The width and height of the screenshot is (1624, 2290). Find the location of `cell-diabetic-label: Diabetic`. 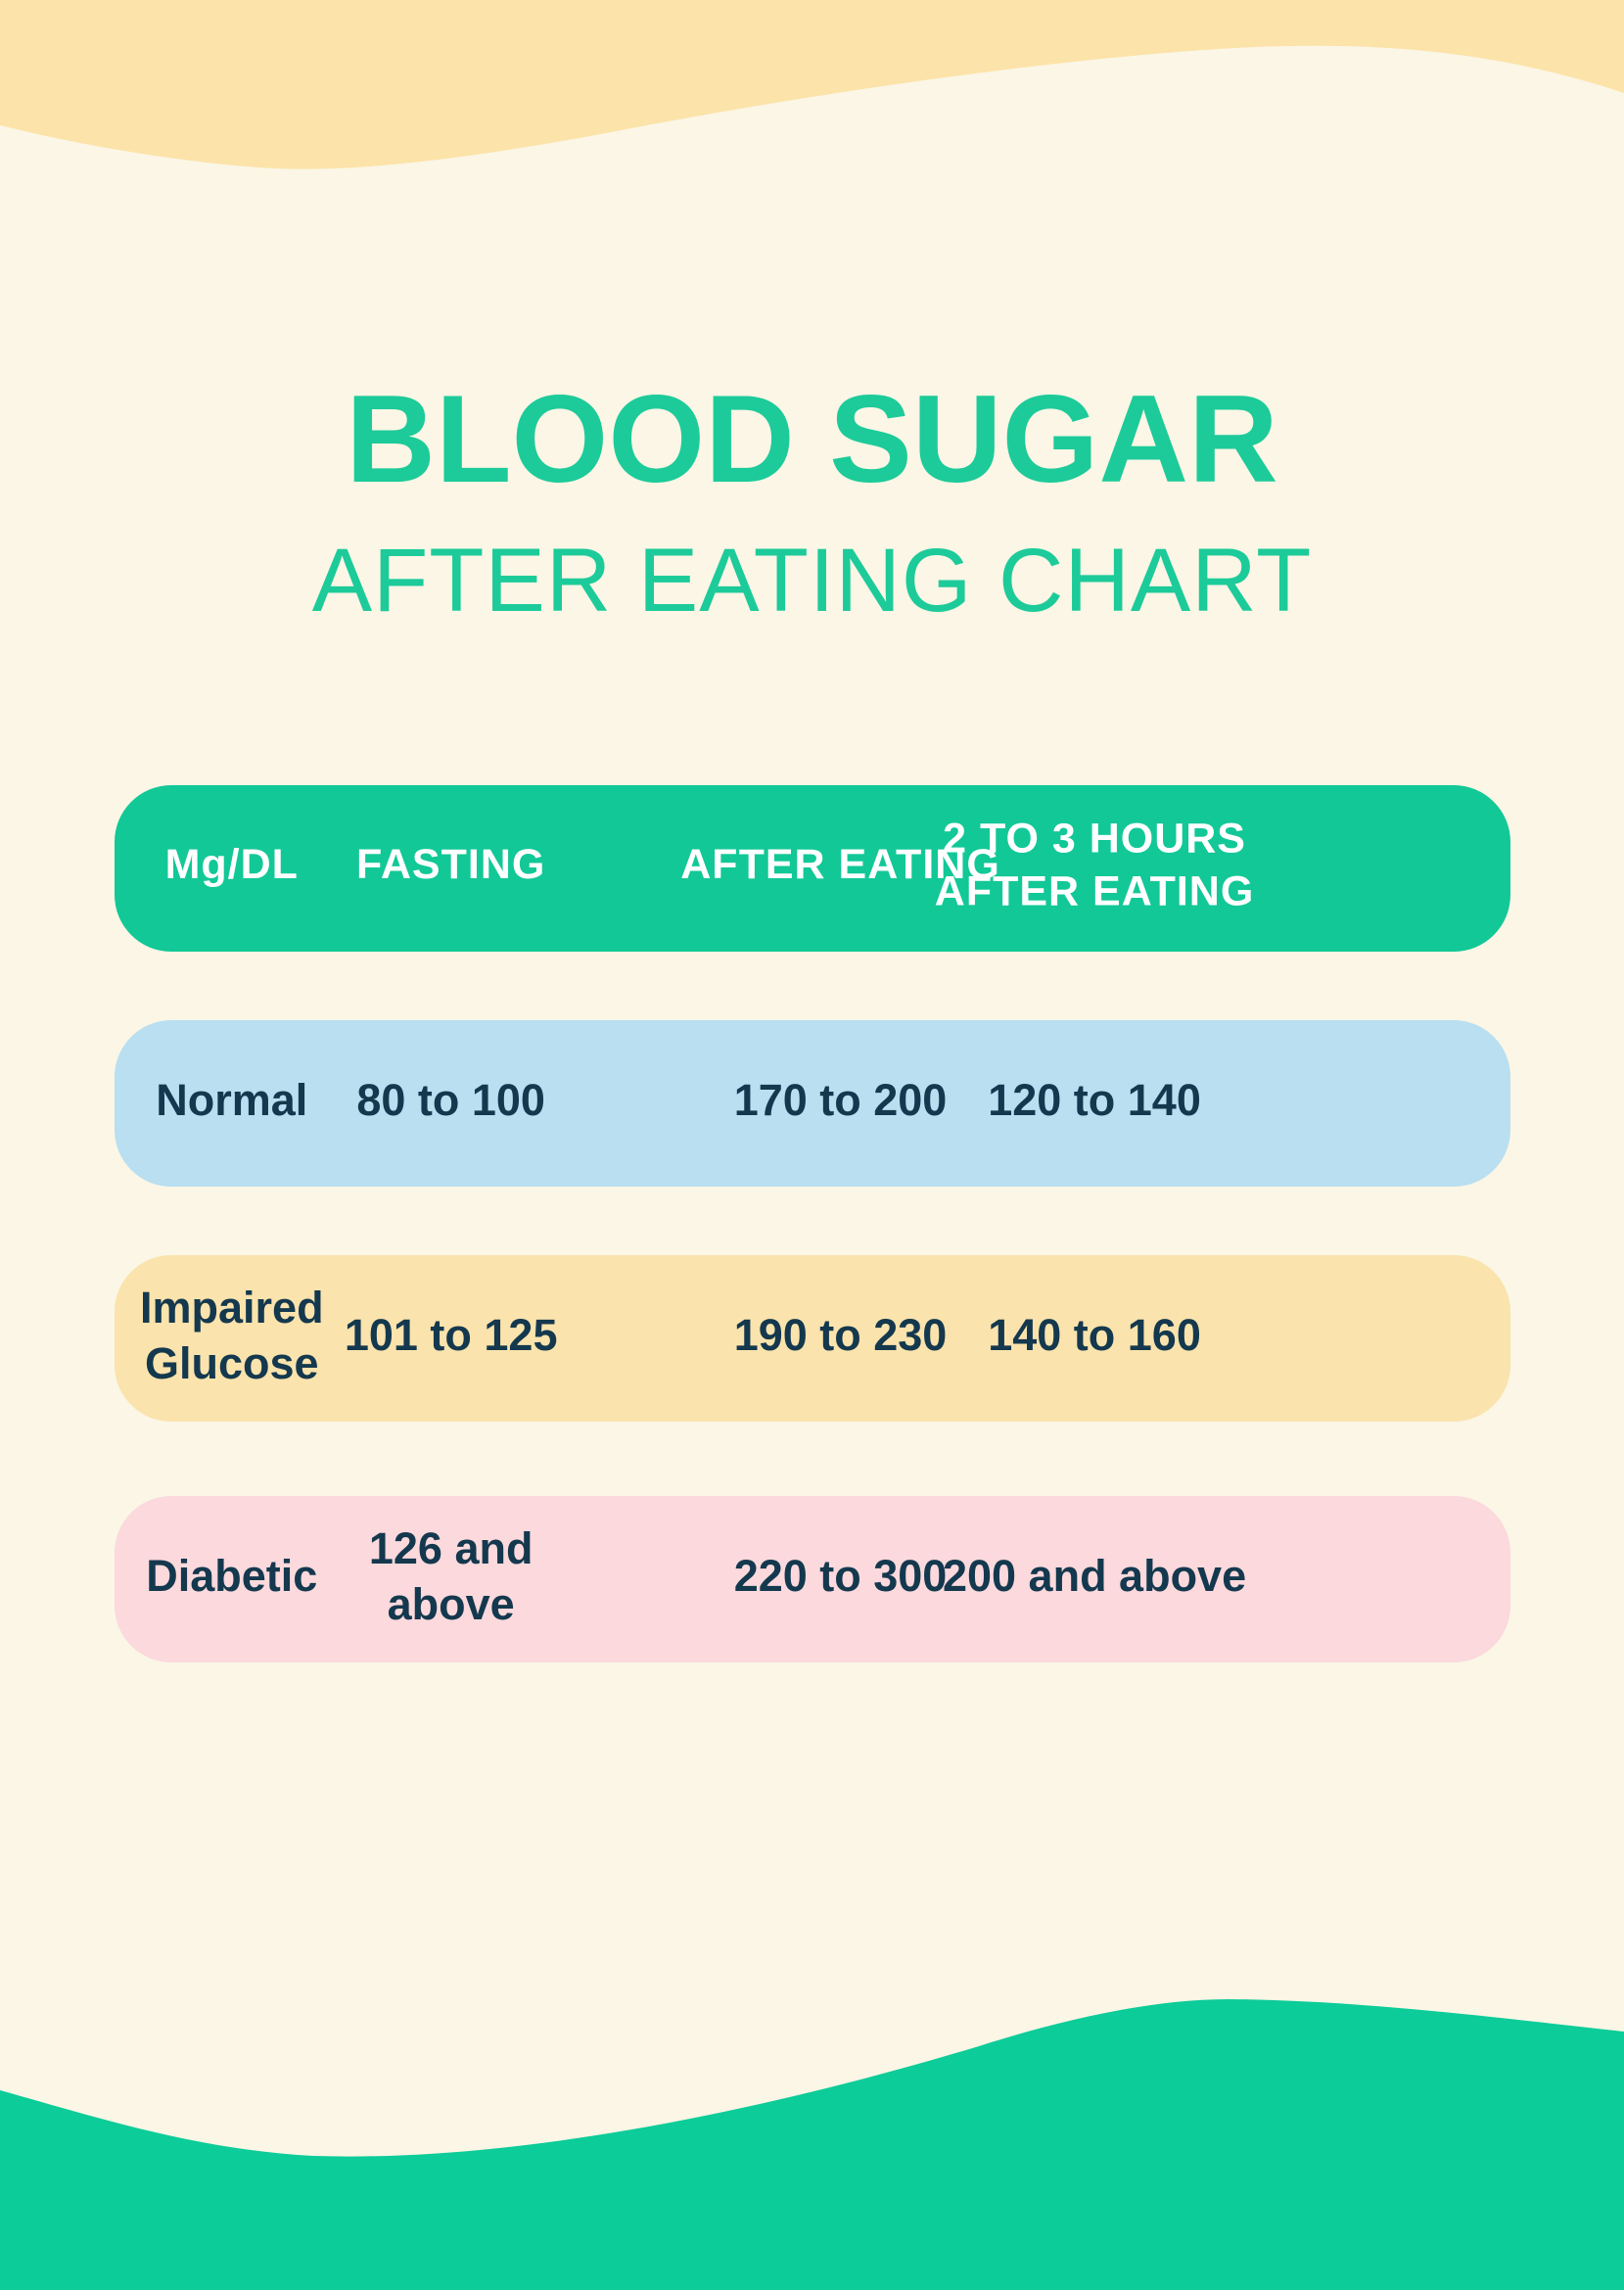

cell-diabetic-label: Diabetic is located at coordinates (232, 1576).